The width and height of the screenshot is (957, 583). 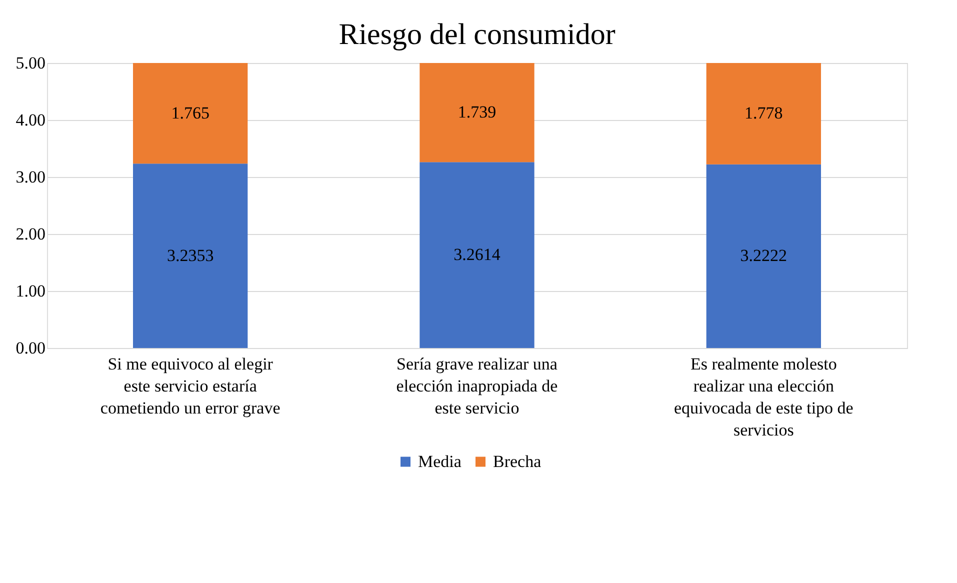 I want to click on y-tick-label: 1.00, so click(x=31, y=291).